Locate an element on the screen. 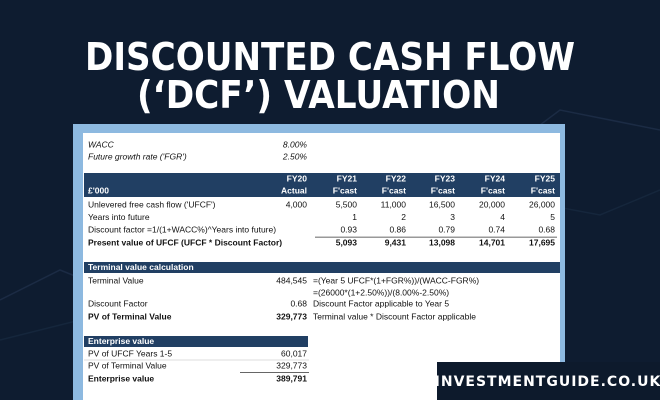 The height and width of the screenshot is (400, 660). cell-value: 0.68 is located at coordinates (546, 230).